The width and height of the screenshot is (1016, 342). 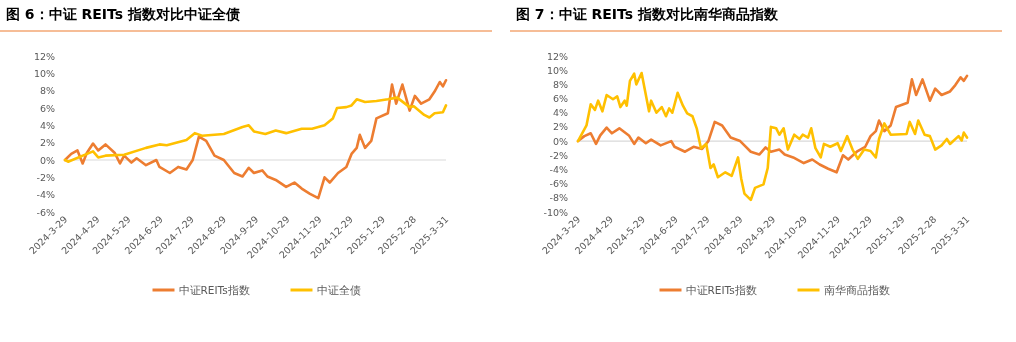 What do you see at coordinates (555, 212) in the screenshot?
I see `y-tick-label: -10%` at bounding box center [555, 212].